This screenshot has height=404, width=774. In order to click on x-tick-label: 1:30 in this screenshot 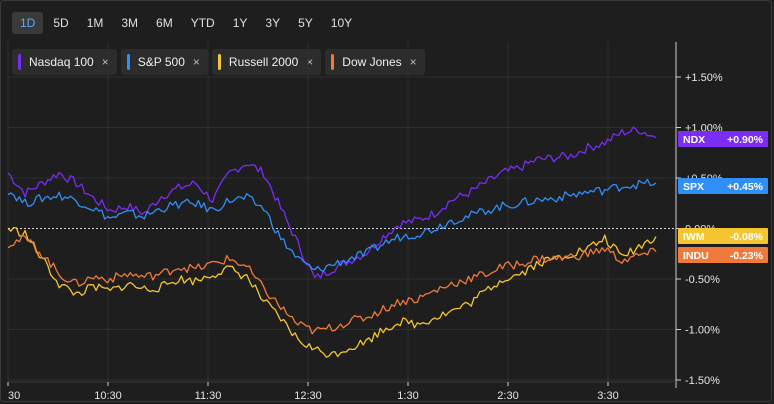, I will do `click(407, 396)`.